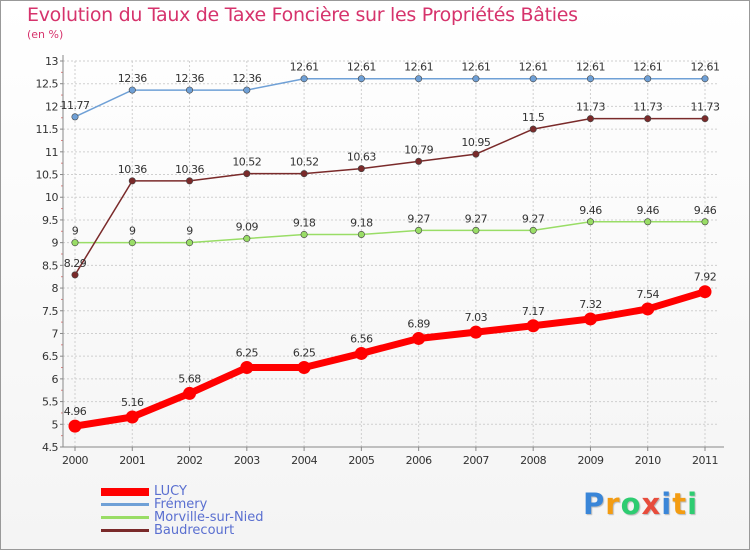  What do you see at coordinates (189, 378) in the screenshot?
I see `data-label-lucy: 5.68` at bounding box center [189, 378].